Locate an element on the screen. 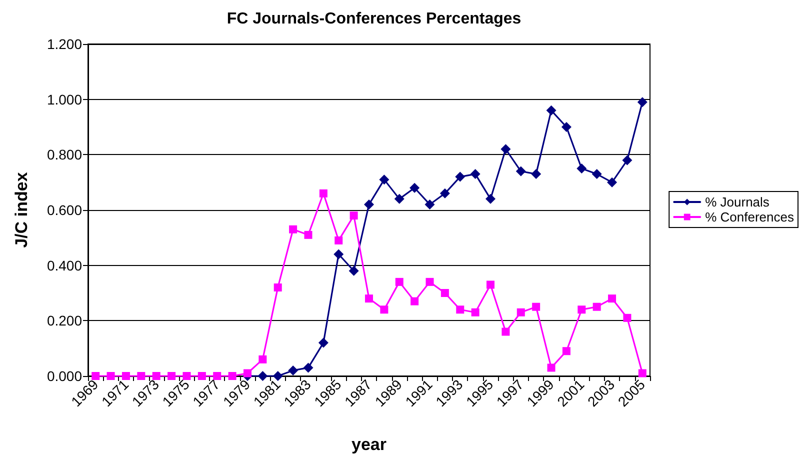  y-tick-label: 0.600 is located at coordinates (64, 210).